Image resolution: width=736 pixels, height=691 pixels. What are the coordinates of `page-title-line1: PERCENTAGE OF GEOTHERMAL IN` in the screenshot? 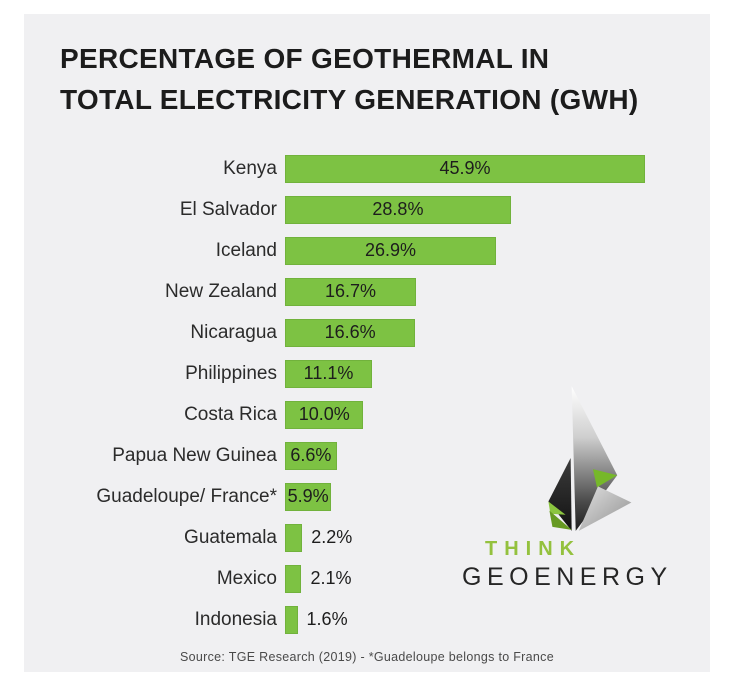 It's located at (305, 58).